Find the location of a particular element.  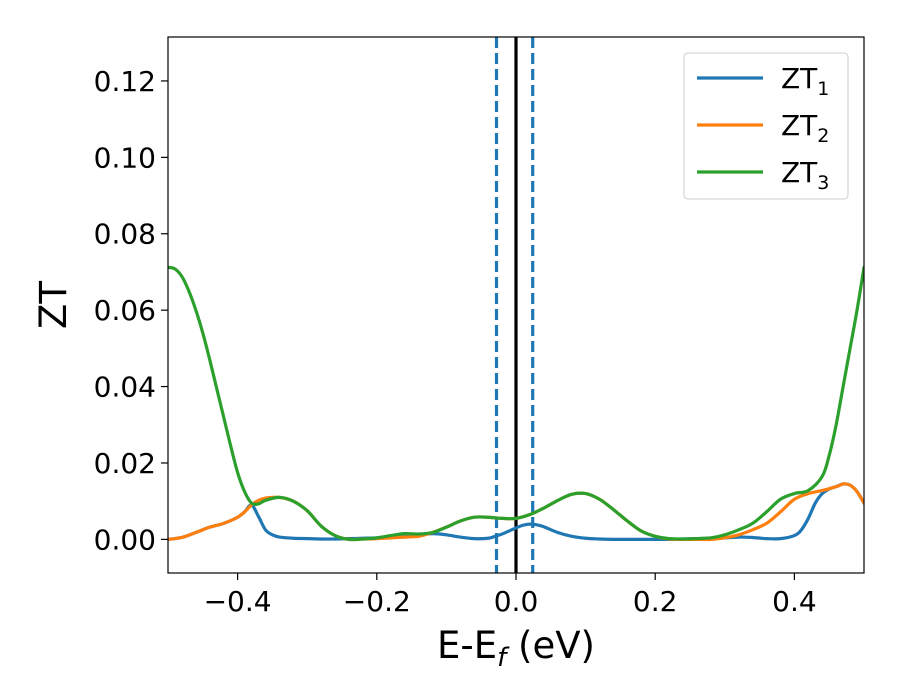

x-axis-title: E-Ef (eV) is located at coordinates (516, 648).